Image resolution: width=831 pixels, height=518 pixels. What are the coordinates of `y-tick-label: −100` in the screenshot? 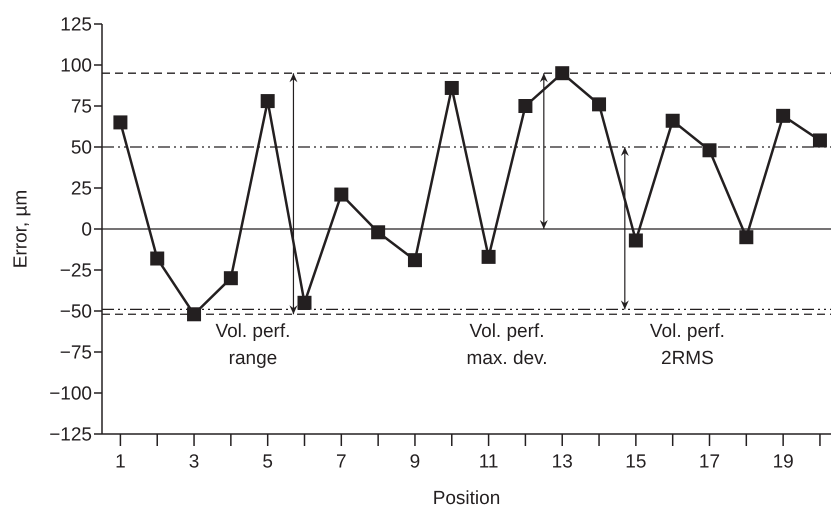 It's located at (70, 394).